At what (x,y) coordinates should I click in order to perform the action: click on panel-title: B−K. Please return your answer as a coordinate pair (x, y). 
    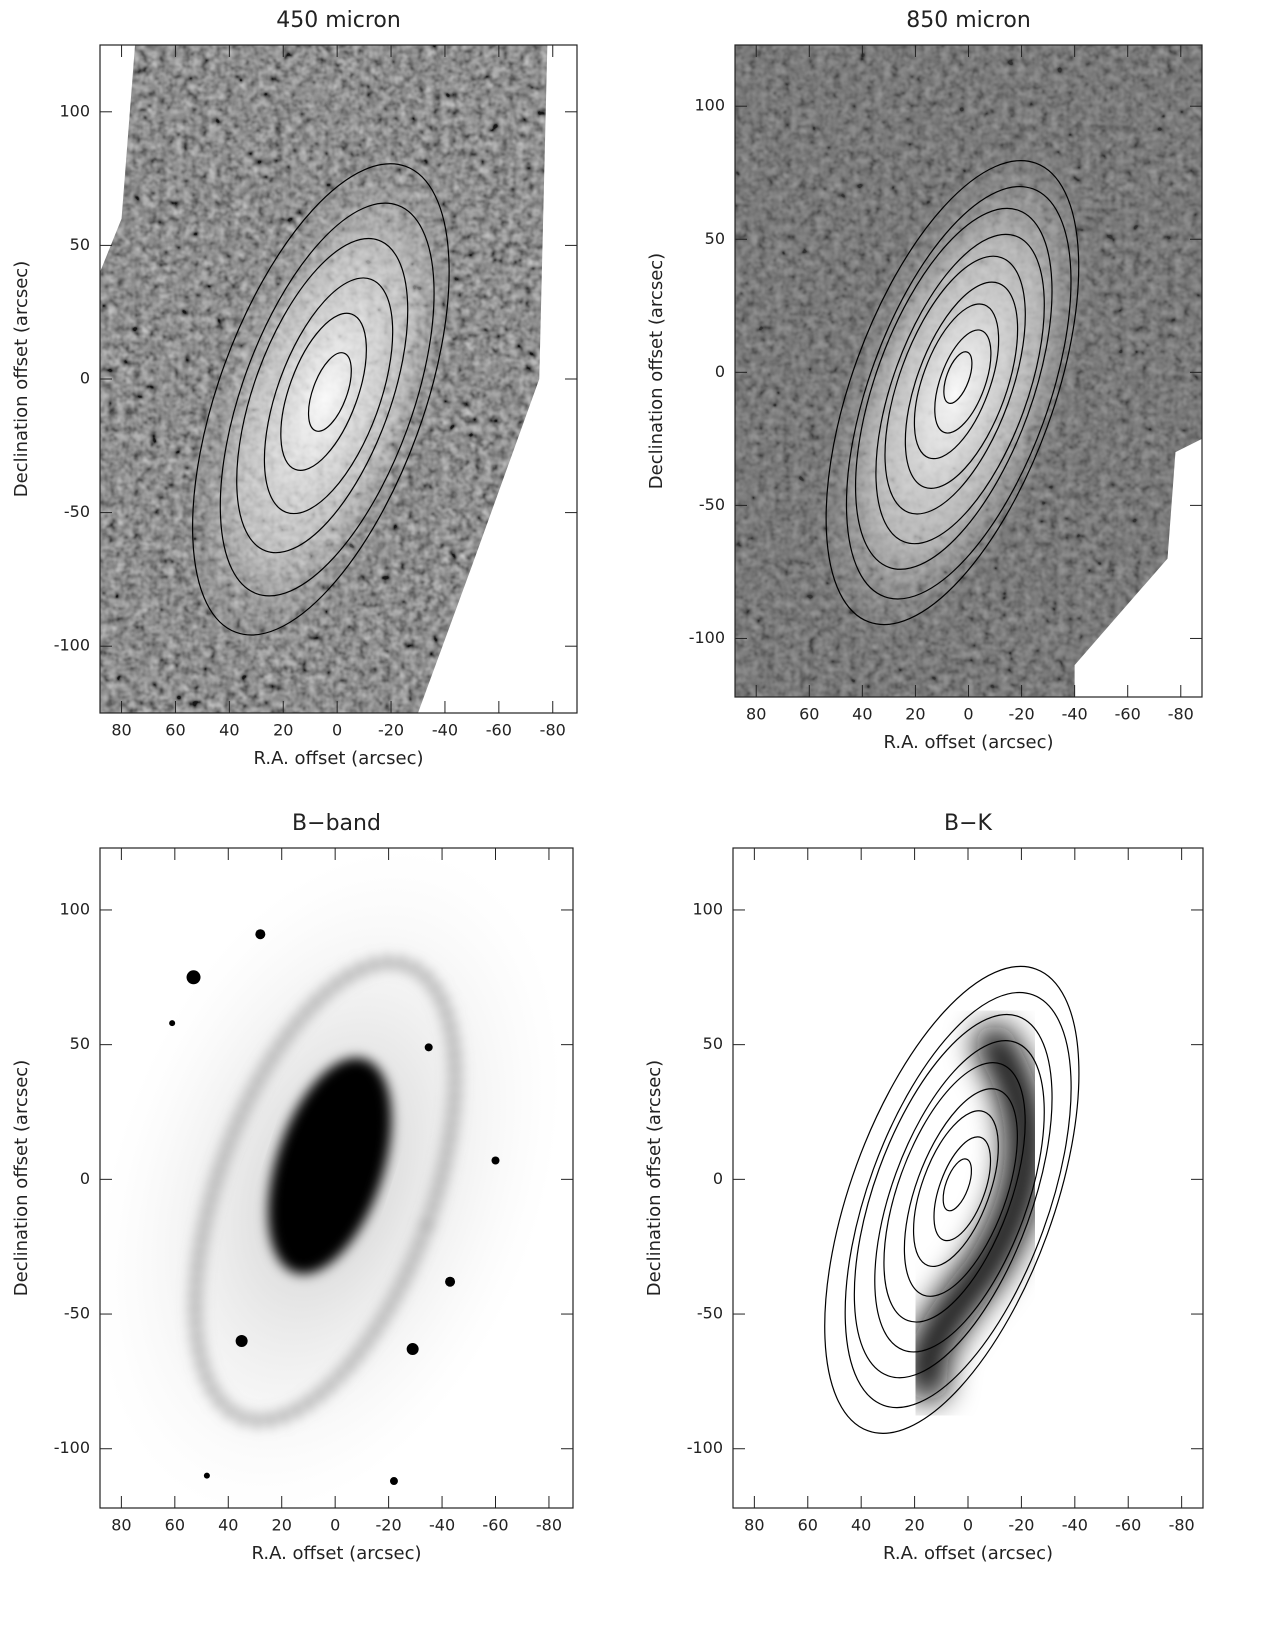
    Looking at the image, I should click on (968, 823).